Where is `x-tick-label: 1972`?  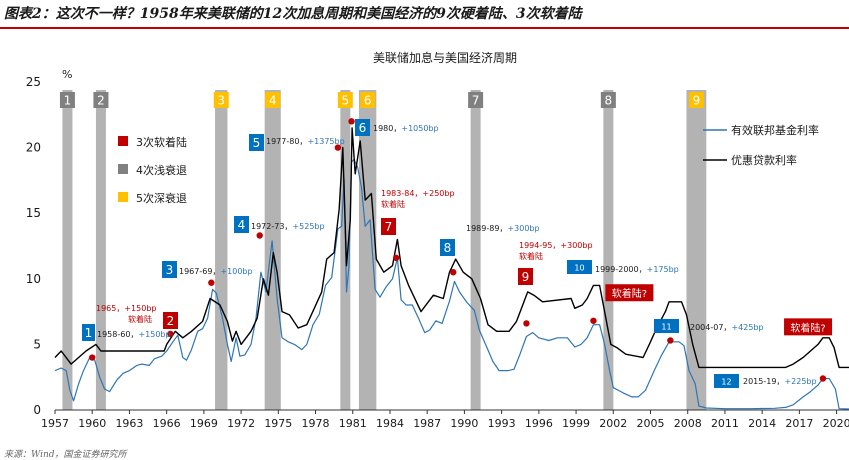
x-tick-label: 1972 is located at coordinates (241, 423).